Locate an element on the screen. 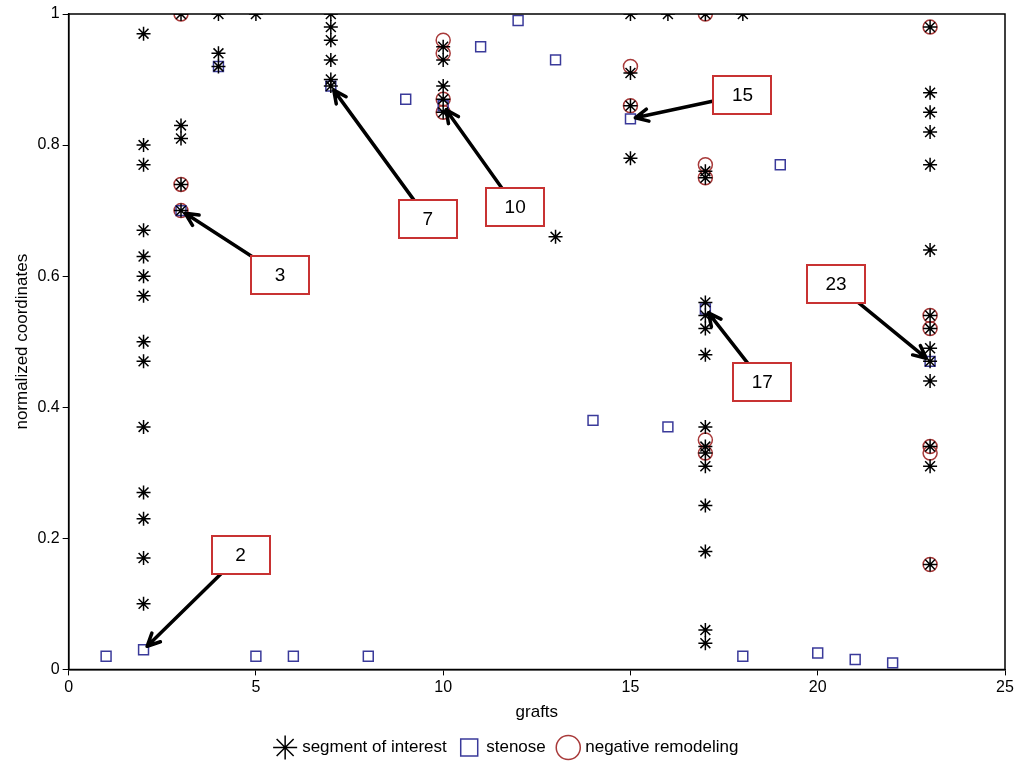 The height and width of the screenshot is (772, 1023). annotation: 7 is located at coordinates (427, 219).